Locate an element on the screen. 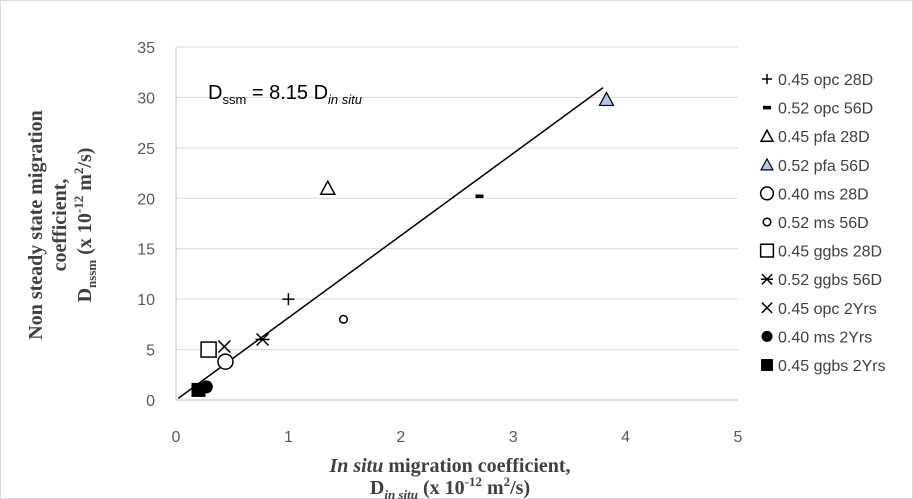 This screenshot has height=499, width=913. legend-label: 0.40 ms 2Yrs is located at coordinates (825, 337).